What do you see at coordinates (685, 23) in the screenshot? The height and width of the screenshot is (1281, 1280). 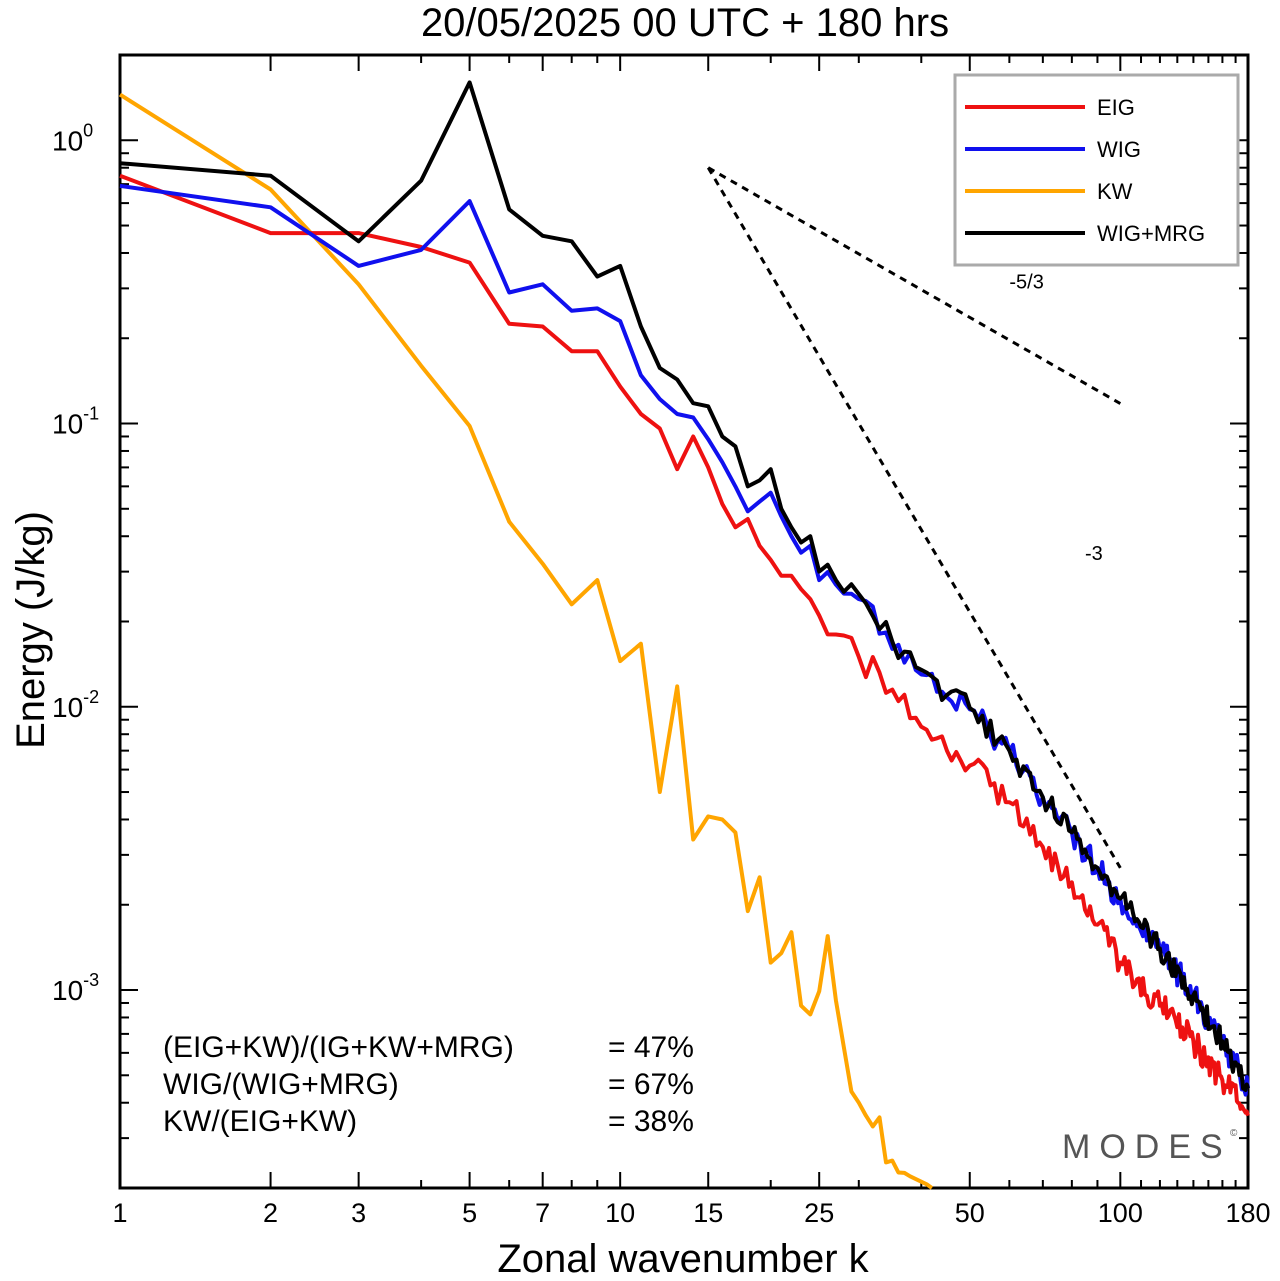 I see `chart-title: 20/05/2025 00 UTC + 180 hrs` at bounding box center [685, 23].